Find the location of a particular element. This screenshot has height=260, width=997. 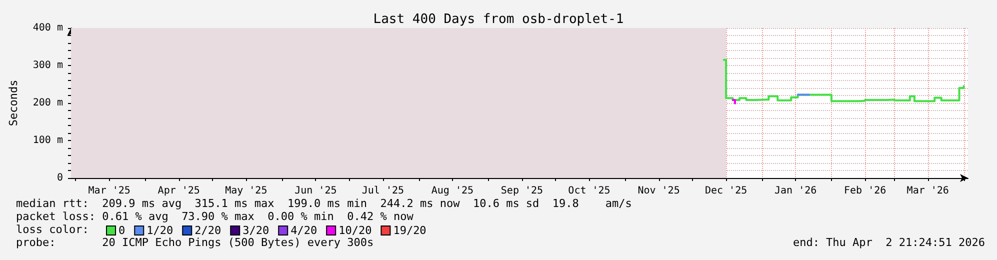

text: packet loss: 0.61 % avg 73.90 % max 0.00 % min 0.42 % now is located at coordinates (215, 216).